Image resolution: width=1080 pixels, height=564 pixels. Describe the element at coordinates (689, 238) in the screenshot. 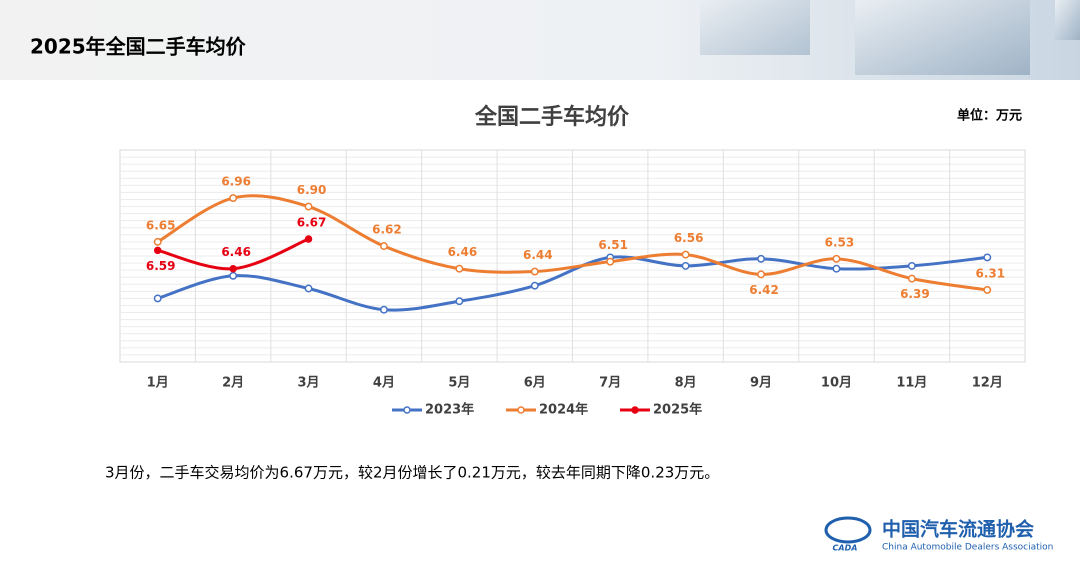

I see `data-label: 6.56` at that location.